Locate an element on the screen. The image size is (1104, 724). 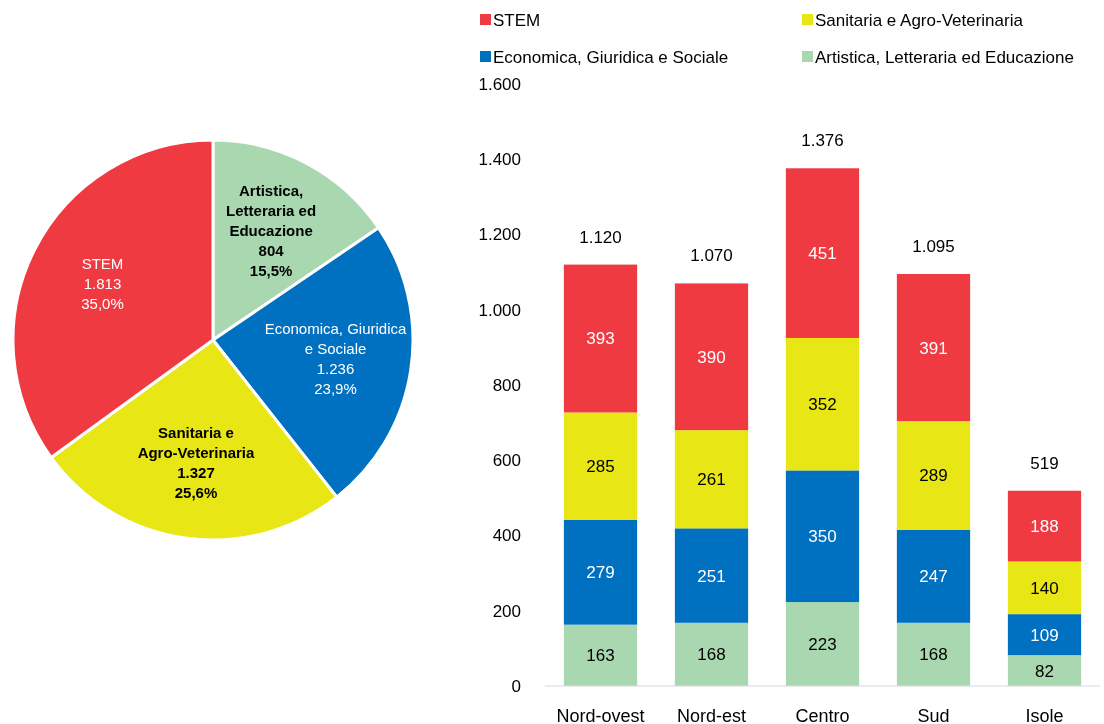
y-tick-label: 1.000 is located at coordinates (499, 310).